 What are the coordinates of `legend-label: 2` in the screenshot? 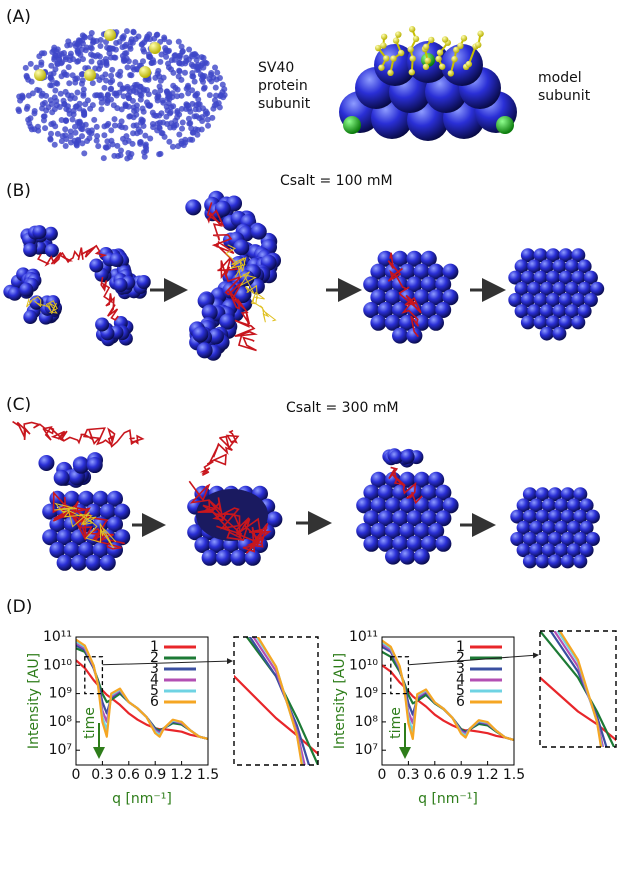 It's located at (460, 658).